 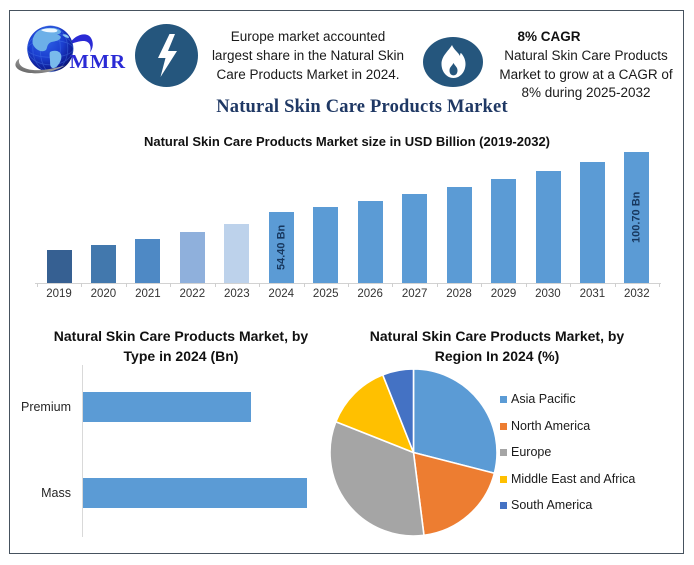 I want to click on x-tick-label-2028: 2028, so click(x=459, y=294).